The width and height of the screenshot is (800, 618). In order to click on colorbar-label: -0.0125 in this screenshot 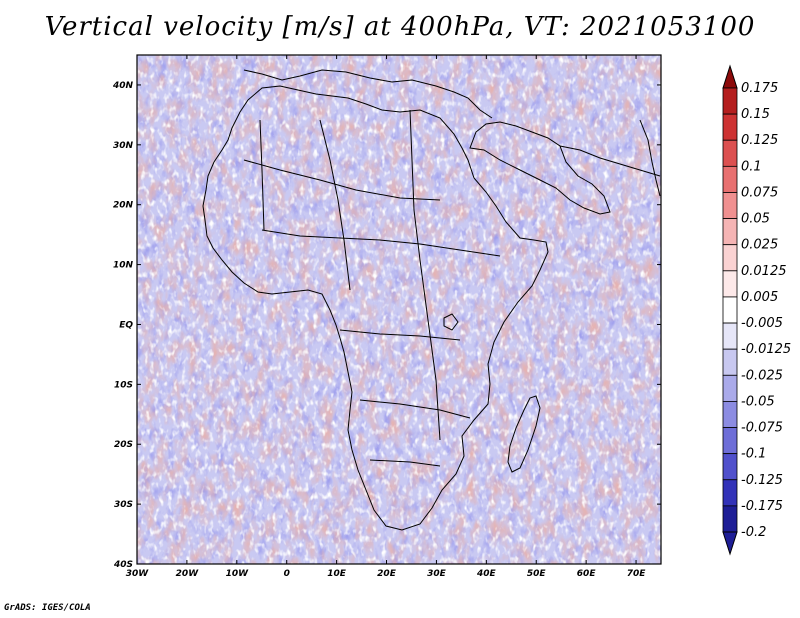, I will do `click(766, 349)`.